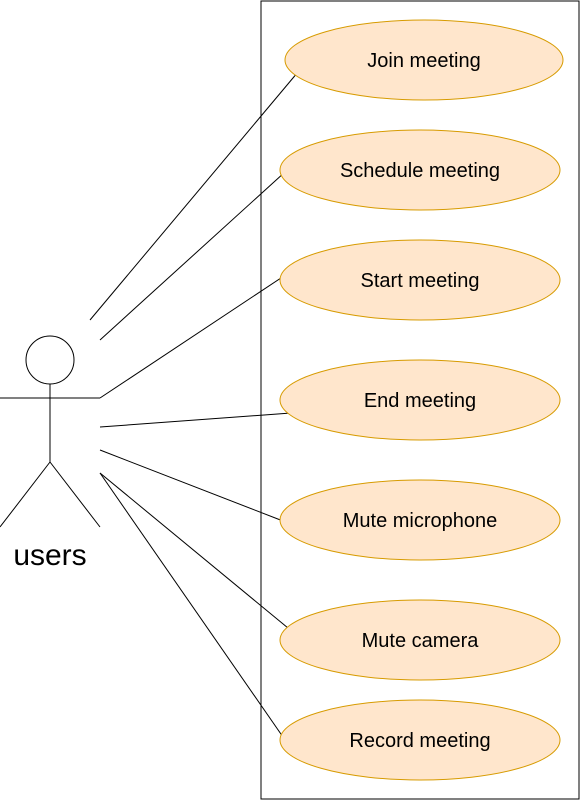 The image size is (581, 802). What do you see at coordinates (192, 256) in the screenshot?
I see `association-schedule-meeting` at bounding box center [192, 256].